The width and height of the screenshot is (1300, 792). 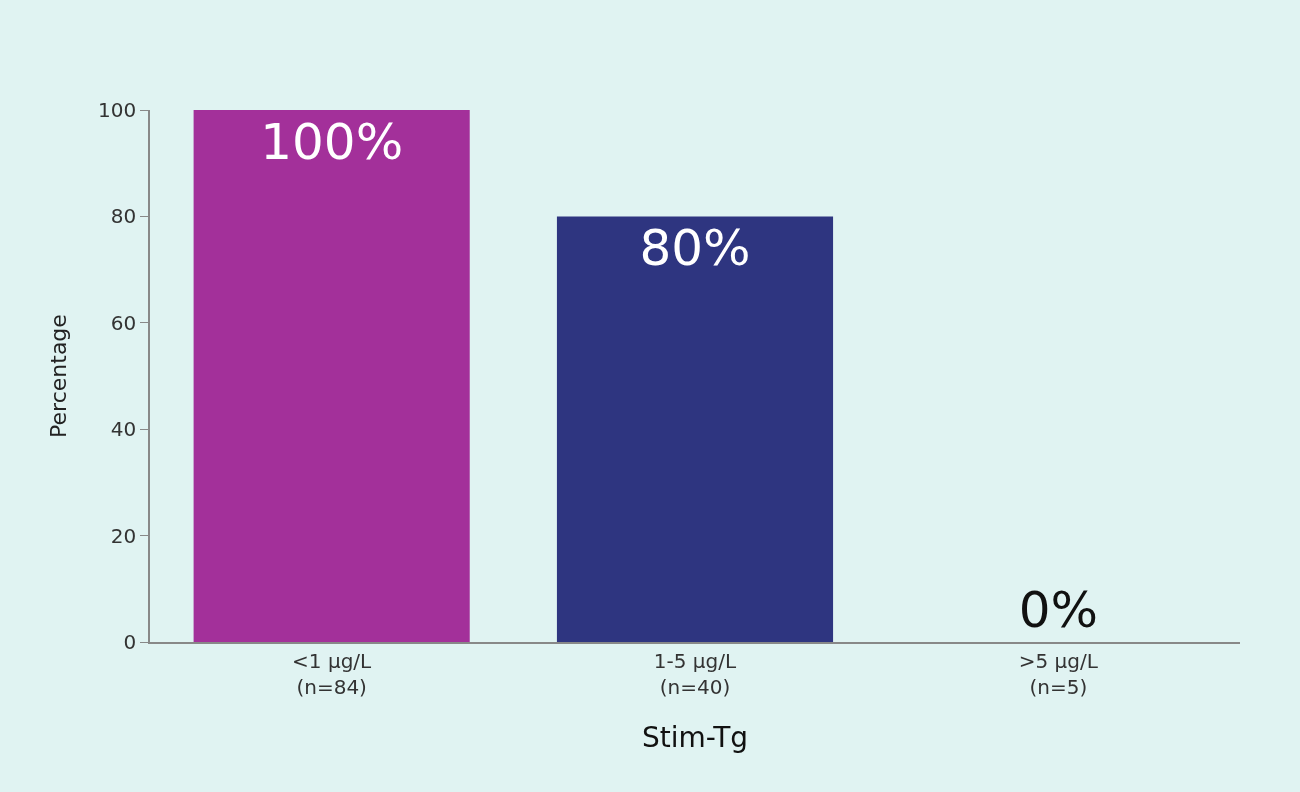 I want to click on data-label: 80%, so click(x=695, y=248).